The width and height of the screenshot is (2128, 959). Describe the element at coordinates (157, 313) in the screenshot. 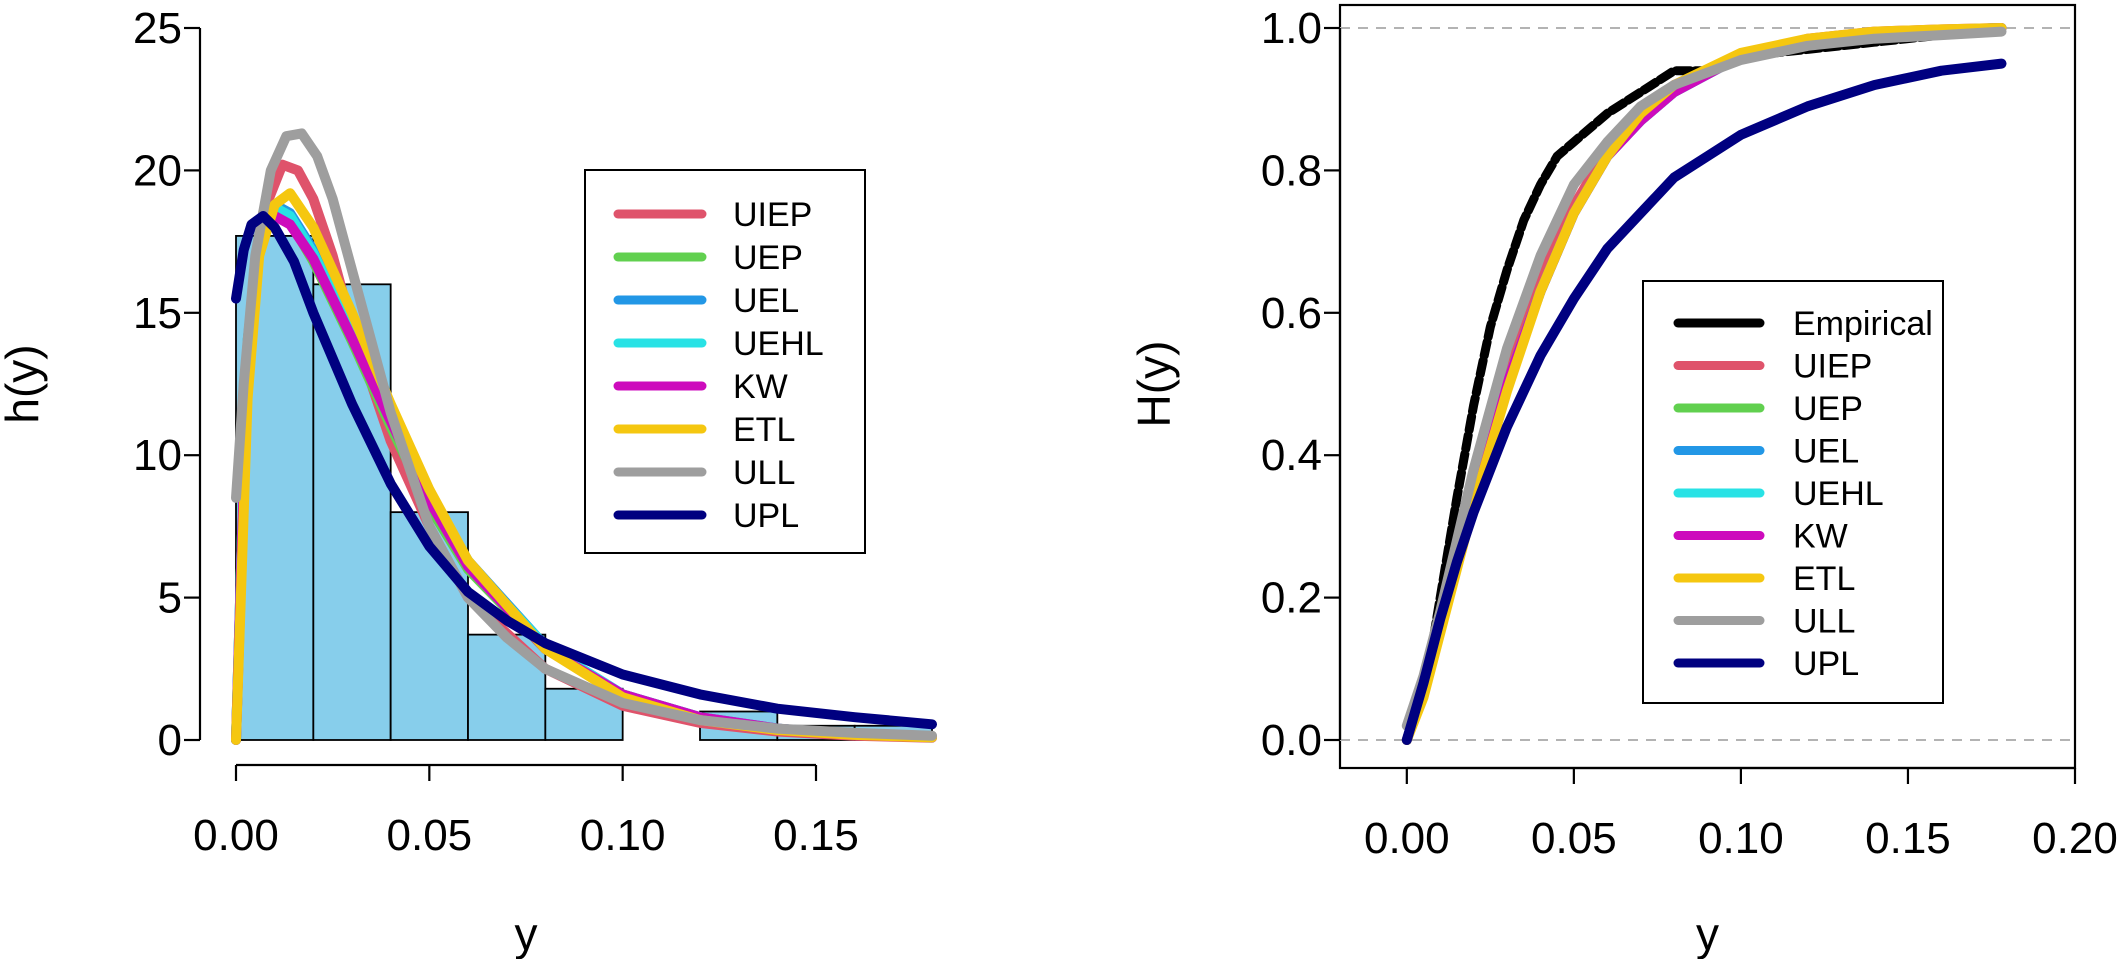

I see `y-tick-label: 15` at that location.